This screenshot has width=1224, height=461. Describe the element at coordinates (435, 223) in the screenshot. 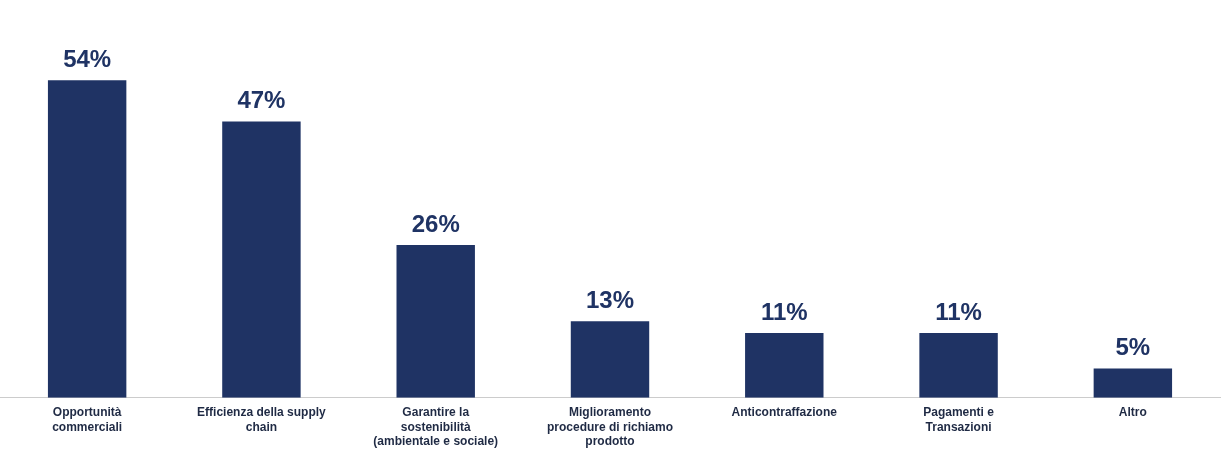

I see `data-label: 26%` at that location.